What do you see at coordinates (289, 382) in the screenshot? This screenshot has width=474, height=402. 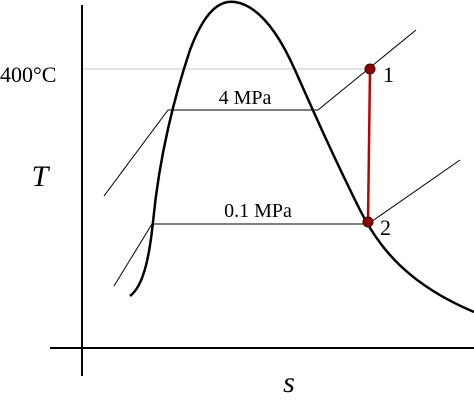 I see `x-axis-label: s` at bounding box center [289, 382].